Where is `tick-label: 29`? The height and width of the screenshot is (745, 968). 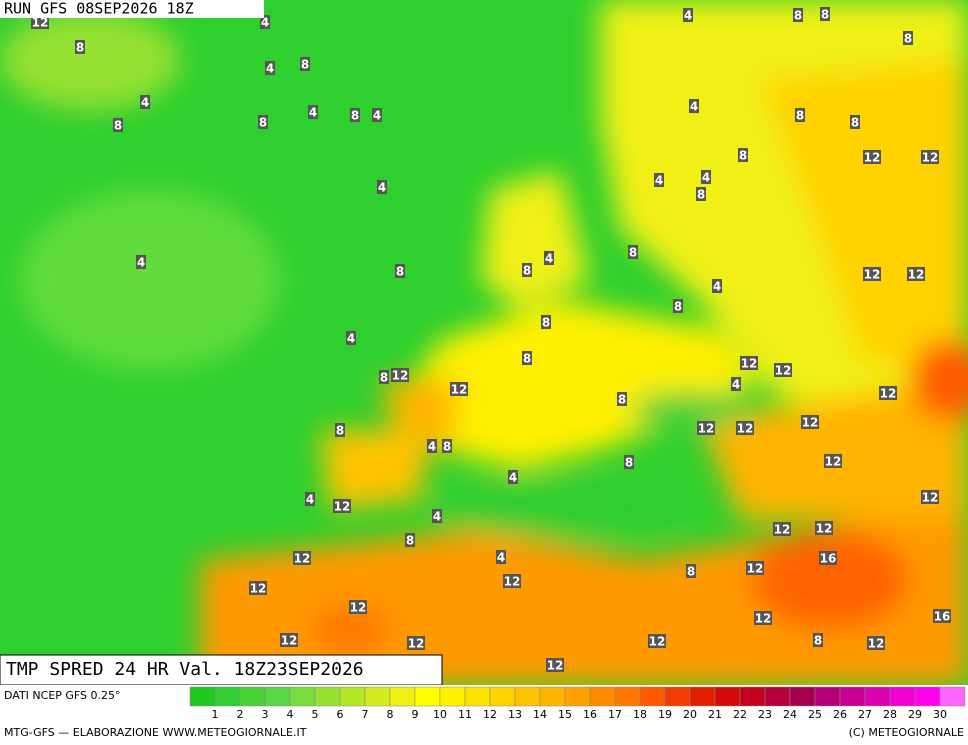
tick-label: 29 is located at coordinates (915, 714).